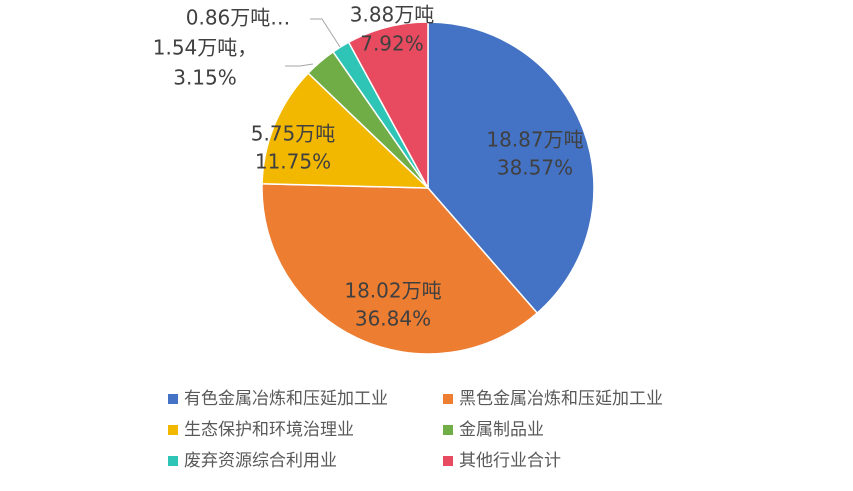  I want to click on data-label: 11.75%, so click(293, 162).